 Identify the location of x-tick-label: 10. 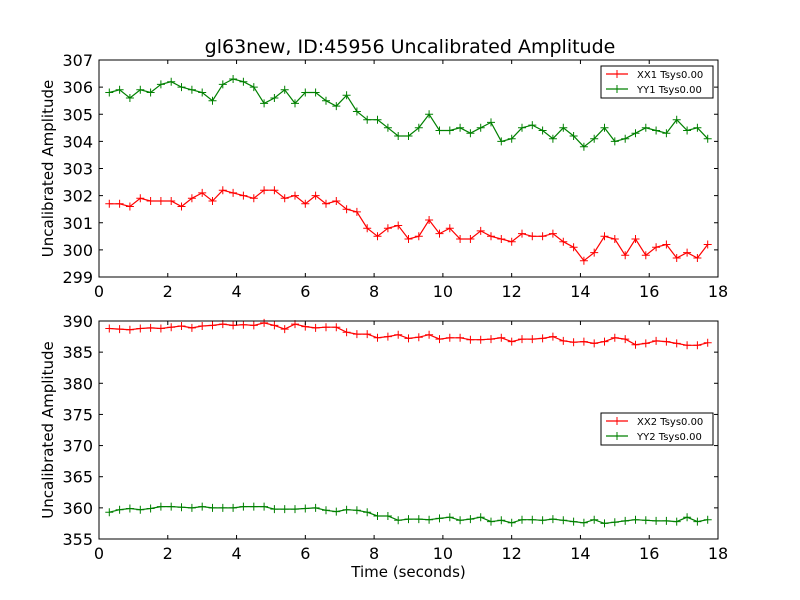
(443, 553).